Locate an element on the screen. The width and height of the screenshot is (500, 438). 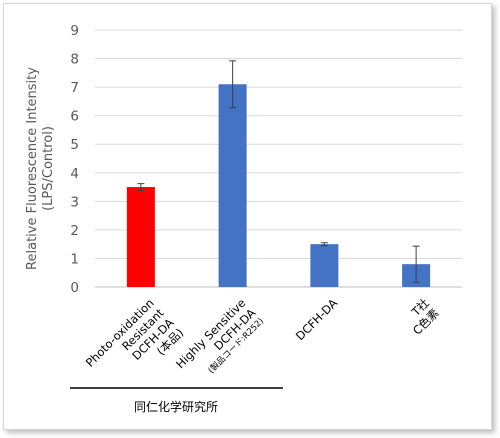
y-tick-label: 1 is located at coordinates (74, 259).